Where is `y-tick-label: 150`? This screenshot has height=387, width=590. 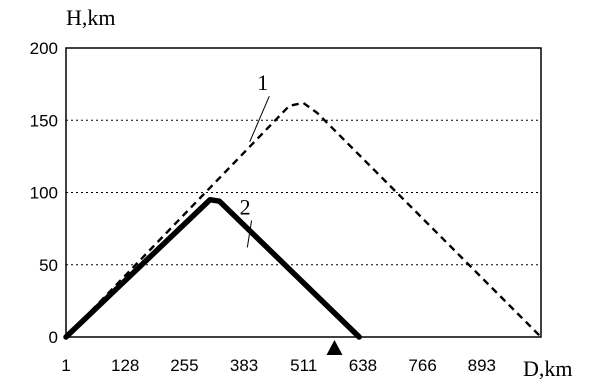
y-tick-label: 150 is located at coordinates (44, 120).